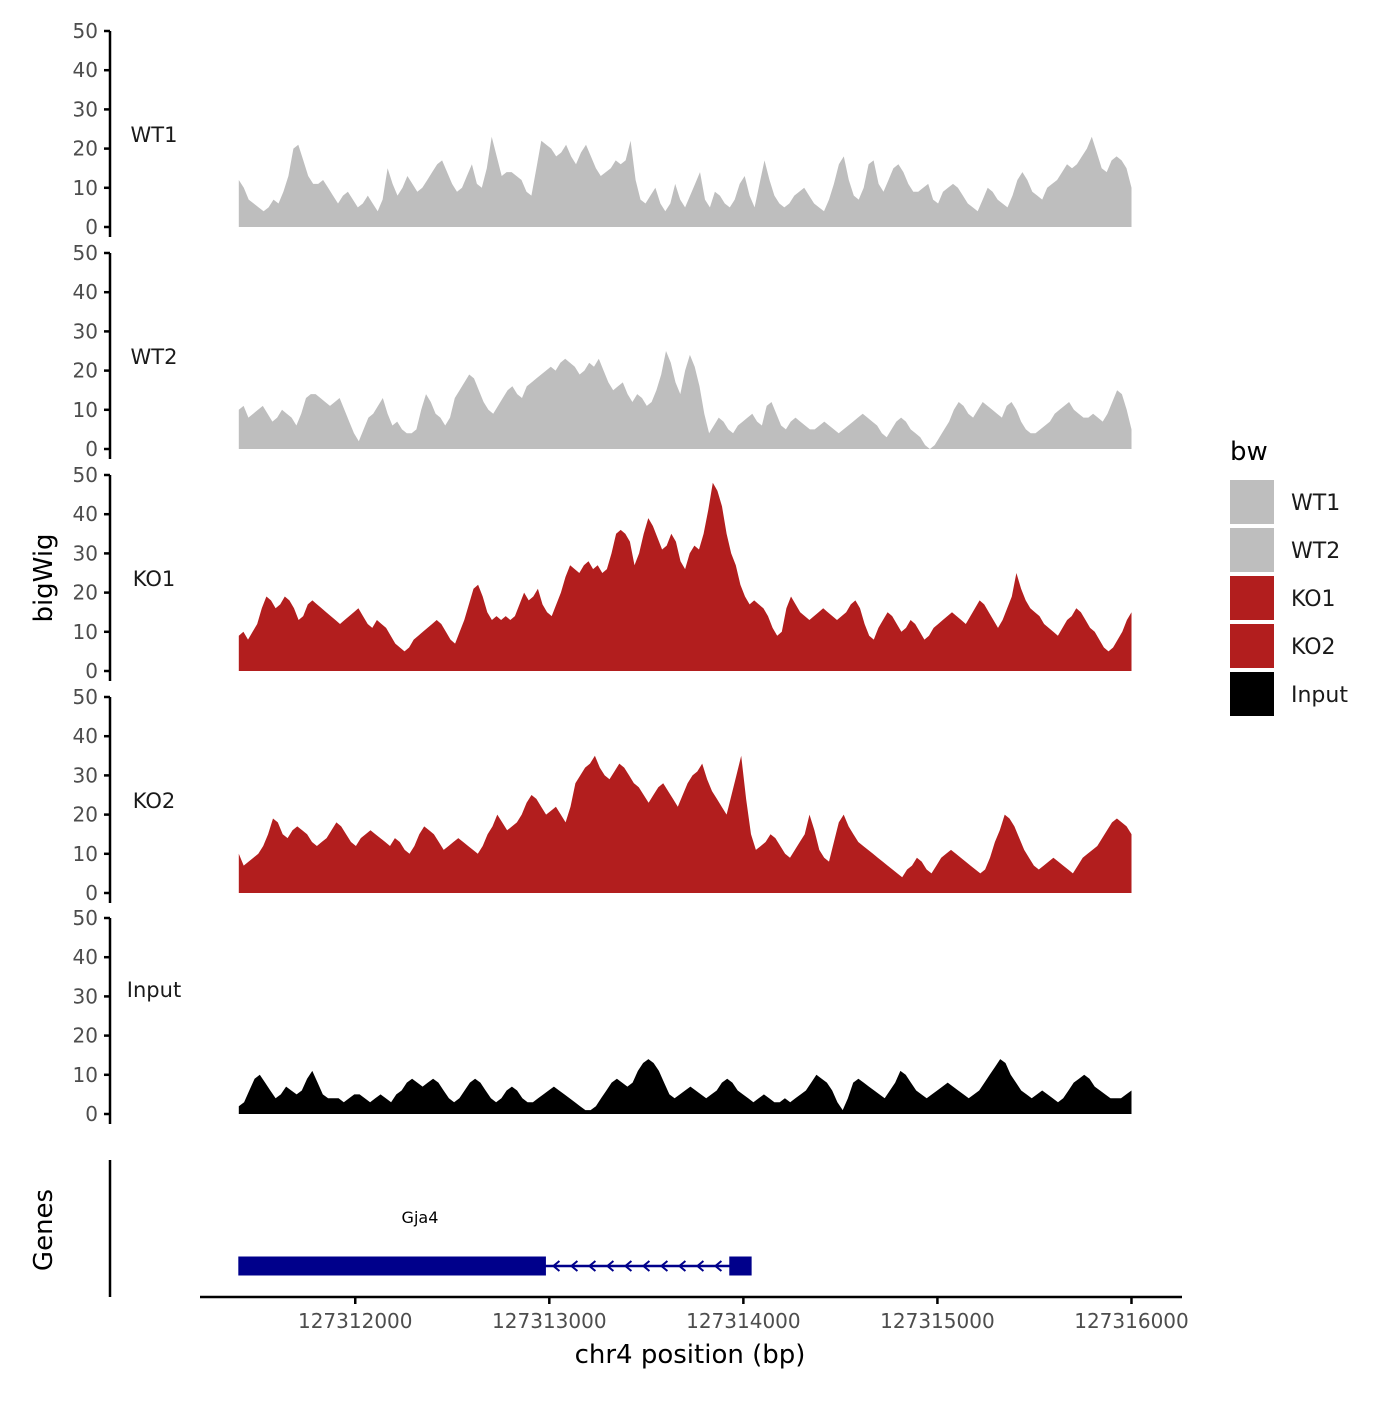  I want to click on coverage-area-input, so click(685, 1086).